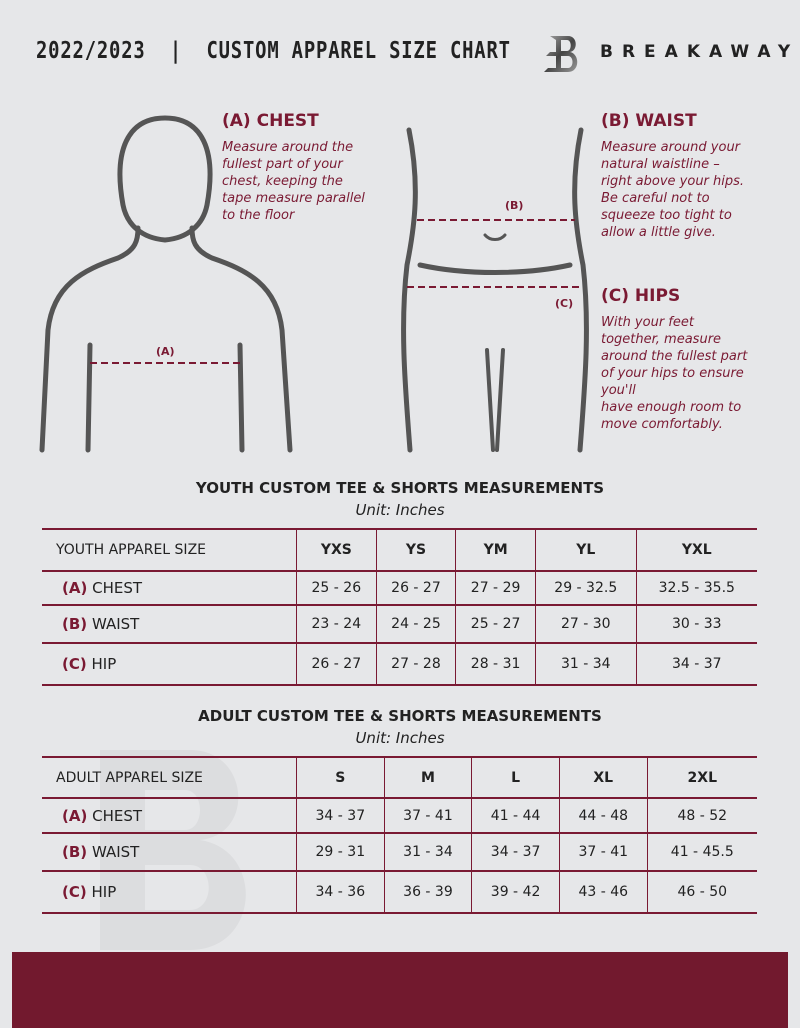  I want to click on measurement-value: 27 - 30, so click(585, 624).